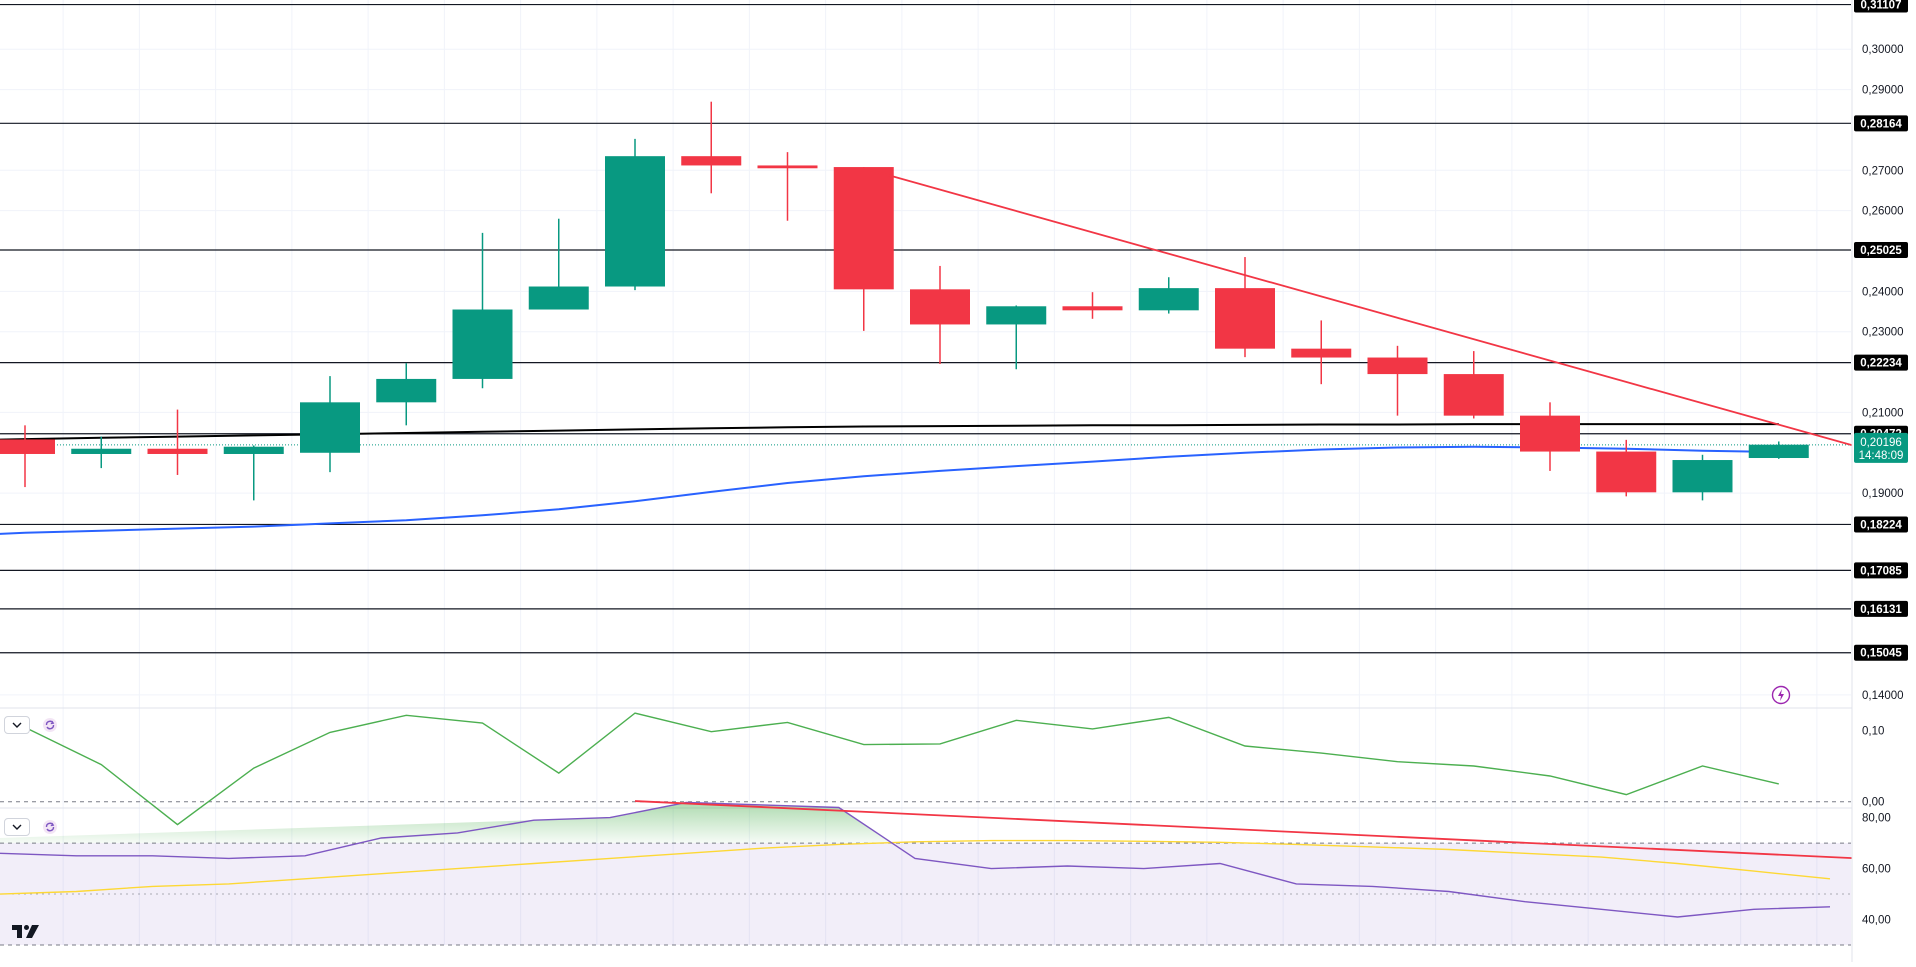 The image size is (1916, 967). I want to click on y-tick-label: 0,27000, so click(1883, 171).